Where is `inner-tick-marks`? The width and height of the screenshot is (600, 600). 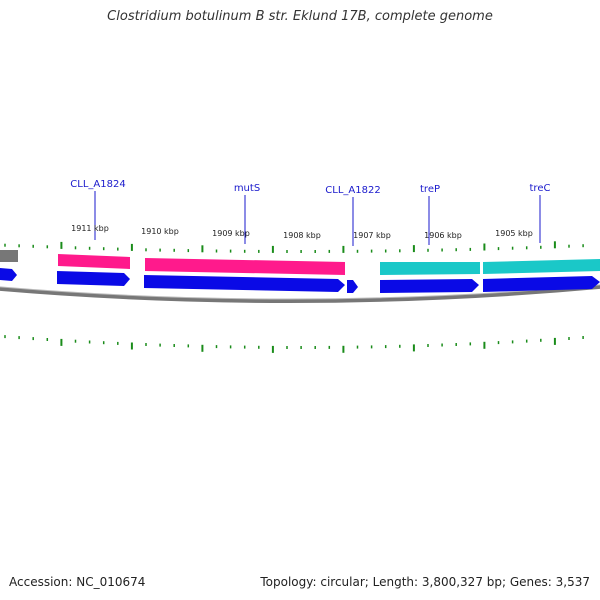 inner-tick-marks is located at coordinates (294, 344).